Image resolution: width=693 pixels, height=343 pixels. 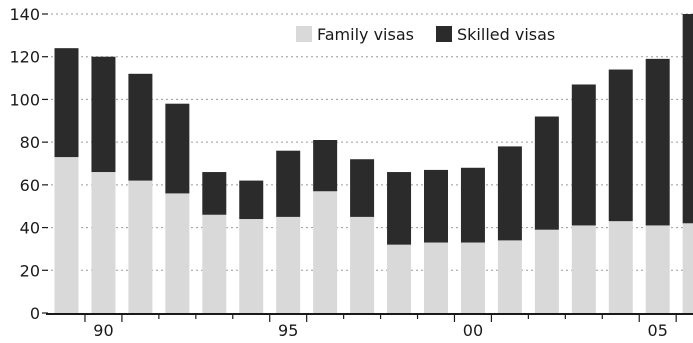 What do you see at coordinates (251, 200) in the screenshot?
I see `skilled-bar-1994` at bounding box center [251, 200].